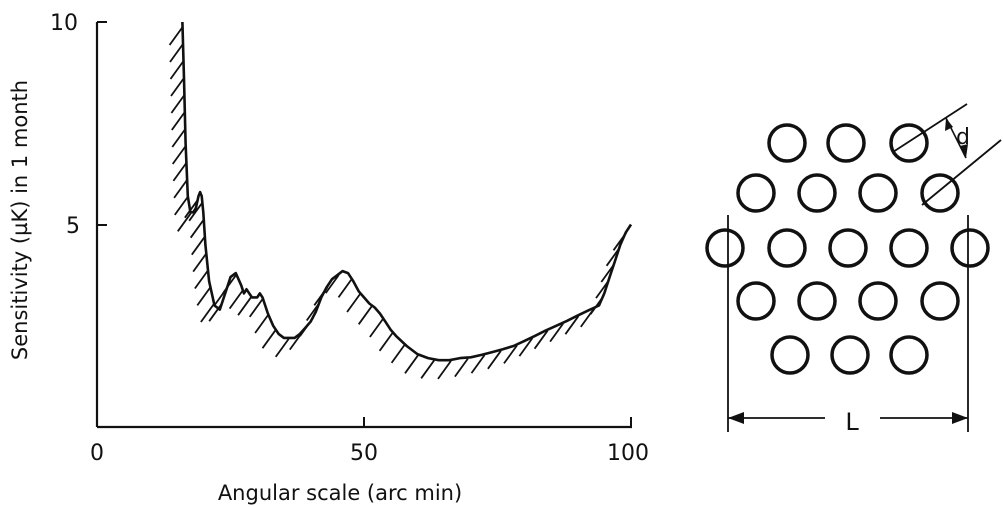 The image size is (1004, 507). I want to click on x-tick-label-0: 0, so click(97, 453).